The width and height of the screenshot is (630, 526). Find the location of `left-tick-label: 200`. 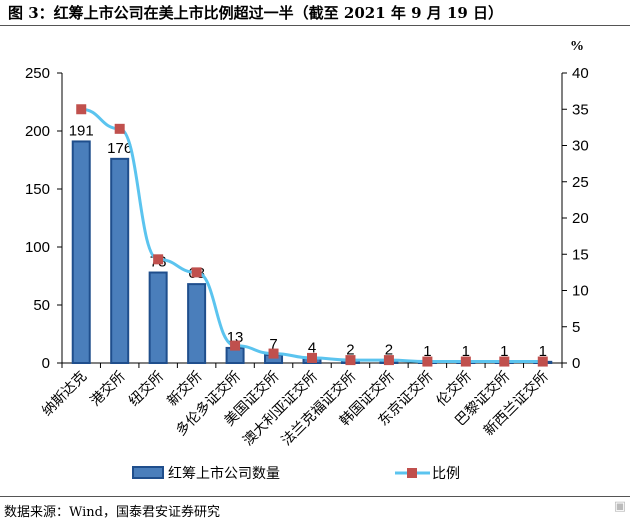

left-tick-label: 200 is located at coordinates (37, 131).